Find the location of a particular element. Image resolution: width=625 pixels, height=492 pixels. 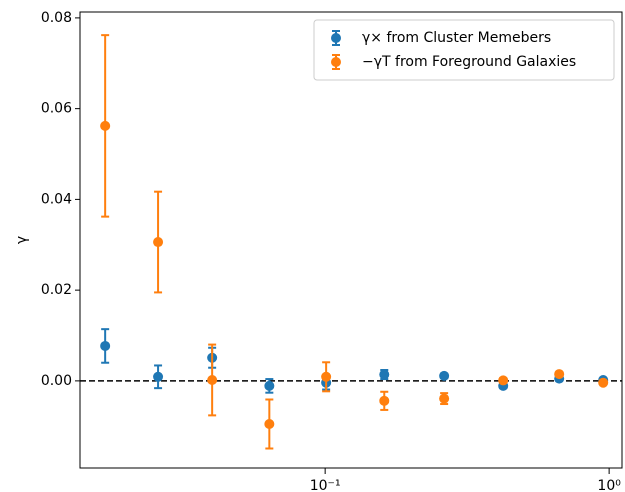

y-tick-label: 0.04 is located at coordinates (56, 199).